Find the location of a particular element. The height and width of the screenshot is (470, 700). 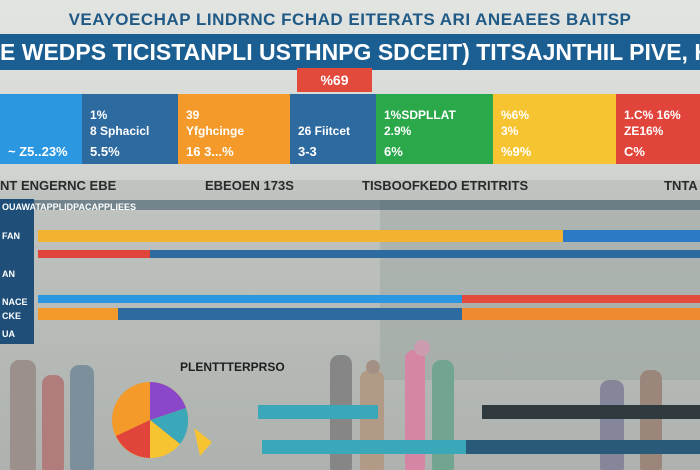

stat-card: 39 Yfghcinge 16 3...% is located at coordinates (234, 129).